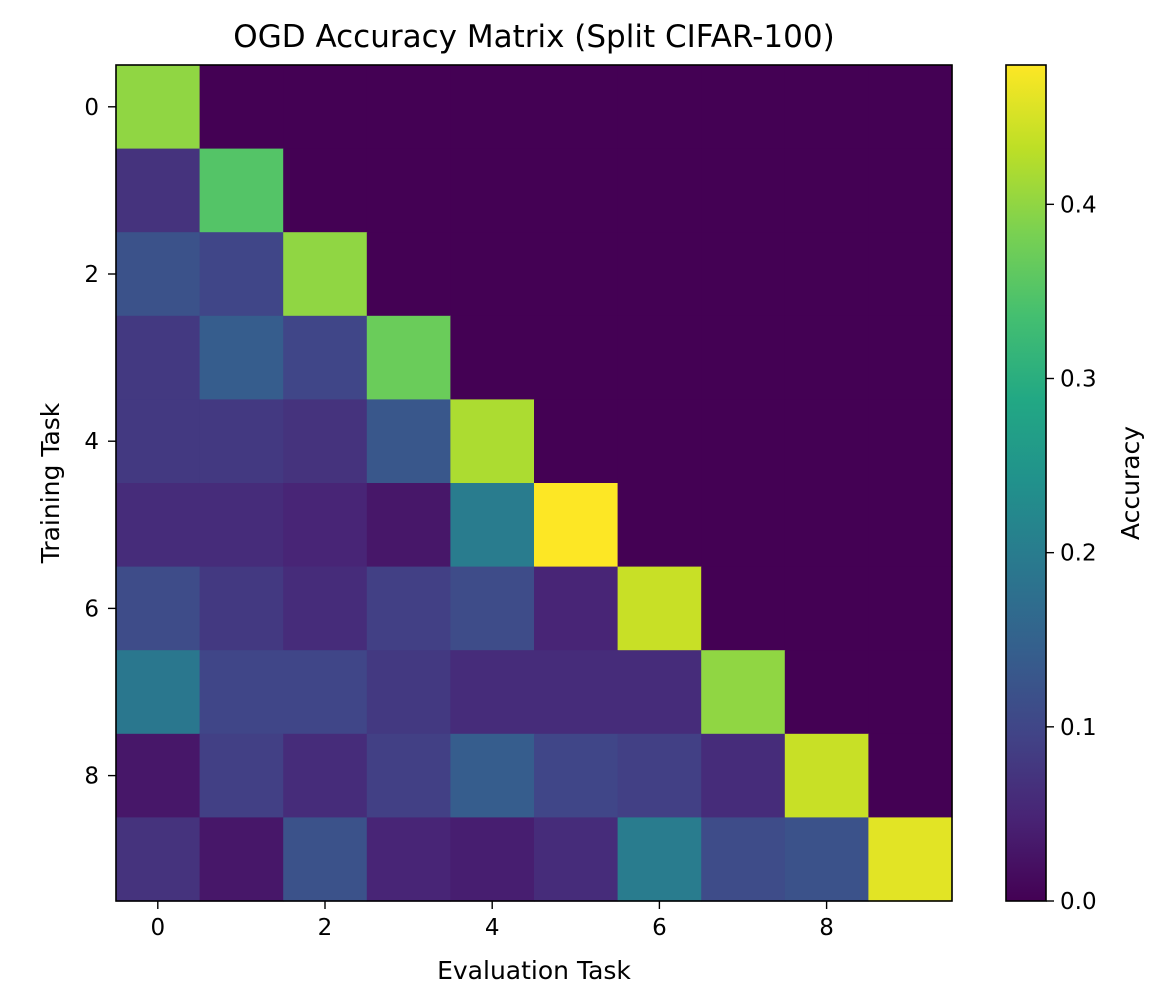 Image resolution: width=1170 pixels, height=996 pixels. Describe the element at coordinates (91, 442) in the screenshot. I see `y-tick-label: 4` at that location.